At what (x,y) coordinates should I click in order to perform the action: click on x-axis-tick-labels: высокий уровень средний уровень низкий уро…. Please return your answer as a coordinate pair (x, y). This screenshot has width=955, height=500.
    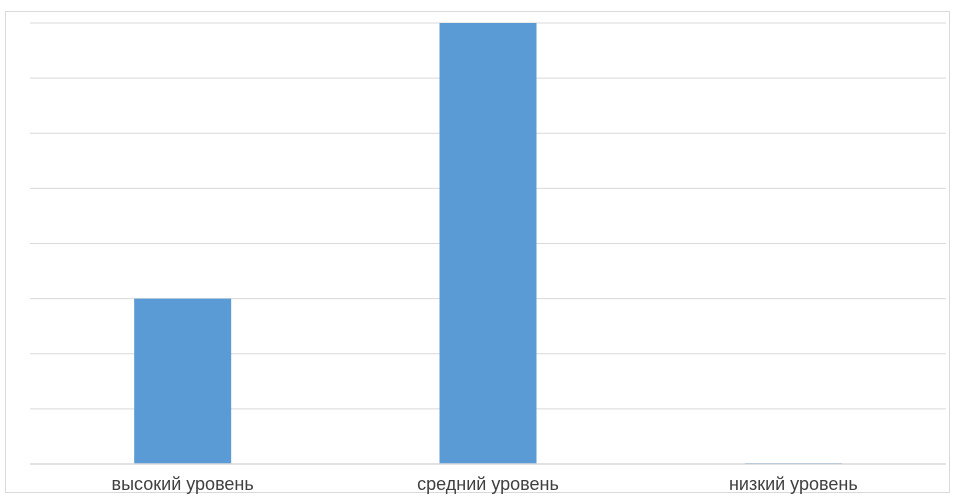
    Looking at the image, I should click on (485, 484).